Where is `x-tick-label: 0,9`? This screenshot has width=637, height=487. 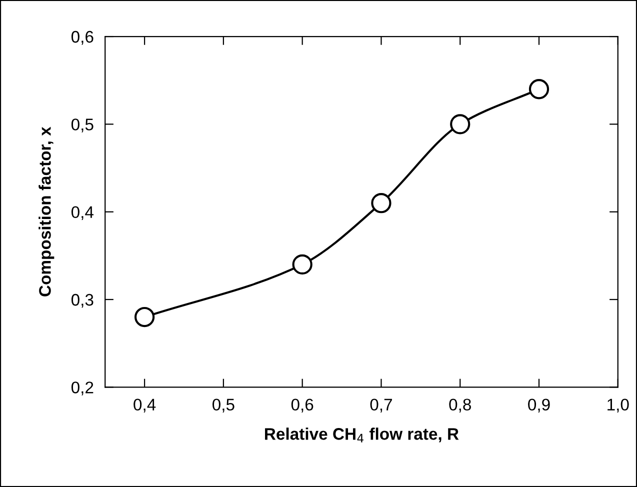 x-tick-label: 0,9 is located at coordinates (539, 405).